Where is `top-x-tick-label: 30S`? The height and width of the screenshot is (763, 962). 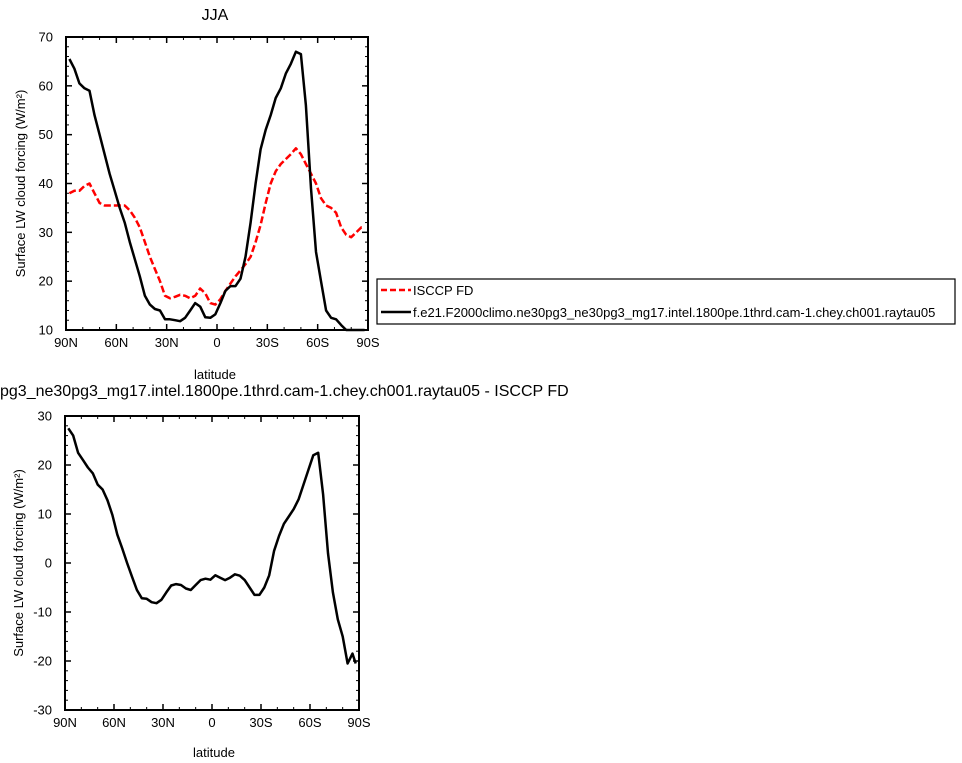 top-x-tick-label: 30S is located at coordinates (267, 342).